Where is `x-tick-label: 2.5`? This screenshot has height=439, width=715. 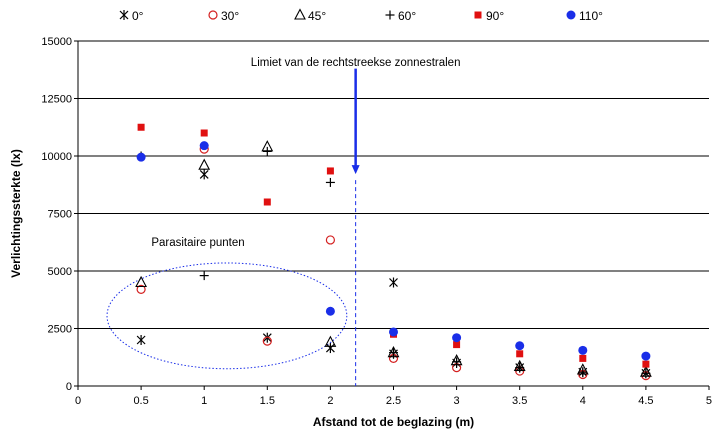
x-tick-label: 2.5 is located at coordinates (393, 401).